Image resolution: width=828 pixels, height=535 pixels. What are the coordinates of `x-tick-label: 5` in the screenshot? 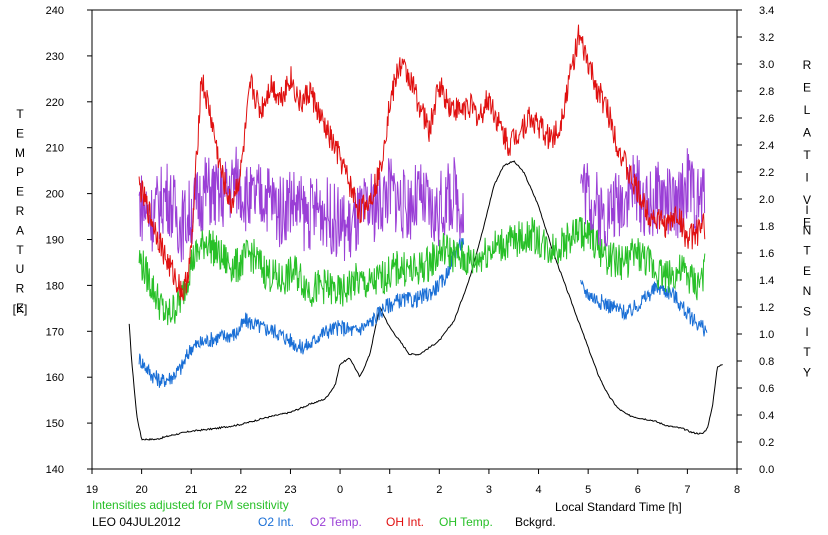 It's located at (588, 490).